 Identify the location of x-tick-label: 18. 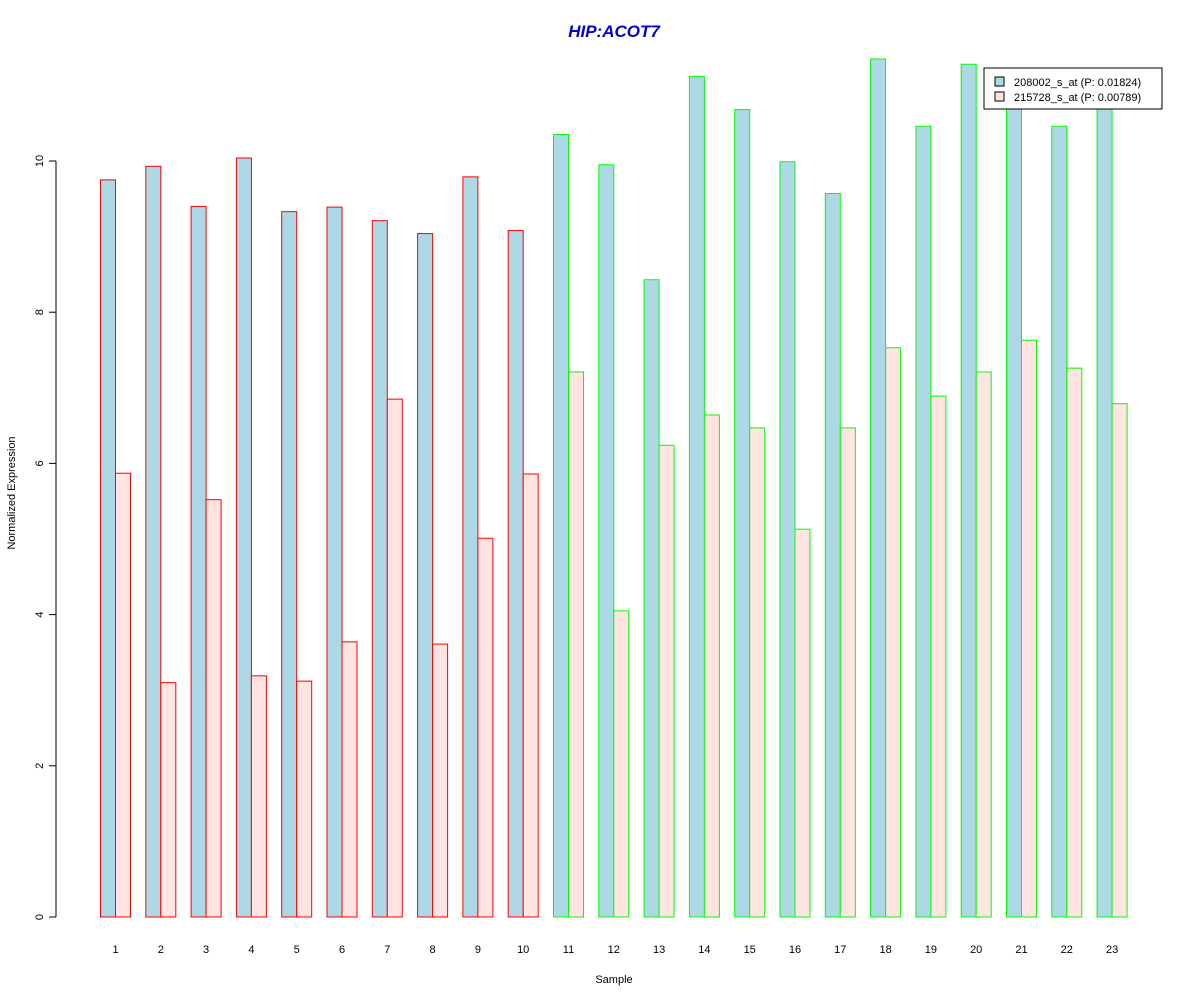
(885, 950).